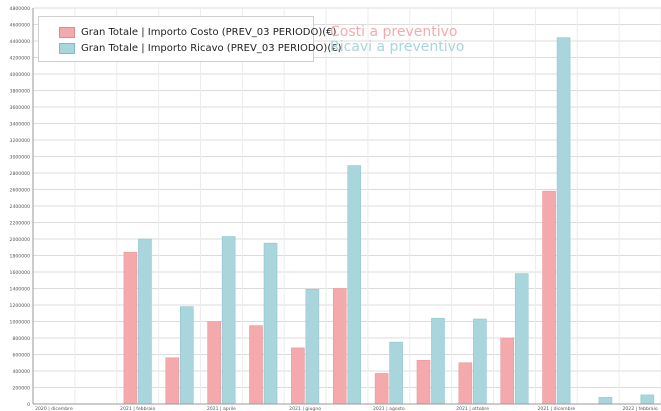 Image resolution: width=661 pixels, height=411 pixels. What do you see at coordinates (20, 191) in the screenshot?
I see `y-tick-label: 2600000` at bounding box center [20, 191].